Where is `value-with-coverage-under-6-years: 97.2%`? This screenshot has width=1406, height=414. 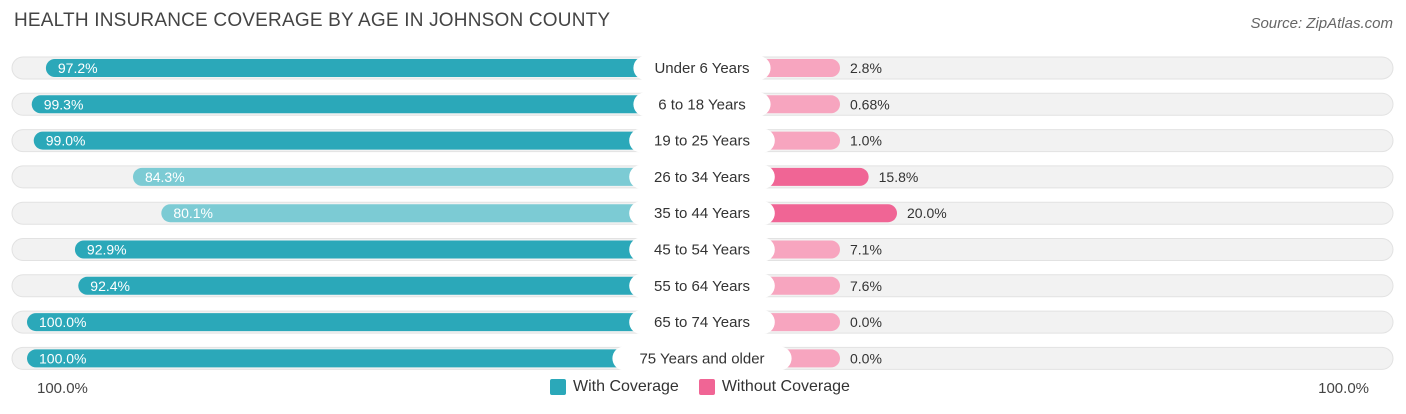 value-with-coverage-under-6-years: 97.2% is located at coordinates (78, 68).